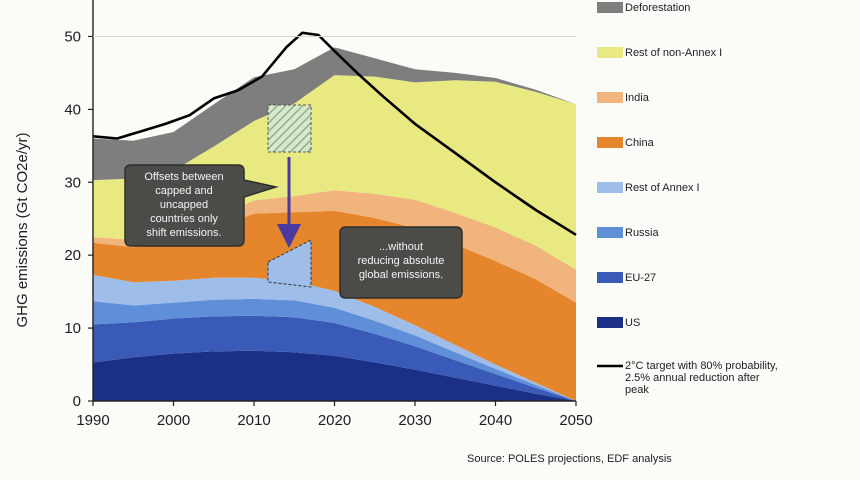 This screenshot has width=860, height=480. What do you see at coordinates (414, 420) in the screenshot?
I see `x-tick-label: 2030` at bounding box center [414, 420].